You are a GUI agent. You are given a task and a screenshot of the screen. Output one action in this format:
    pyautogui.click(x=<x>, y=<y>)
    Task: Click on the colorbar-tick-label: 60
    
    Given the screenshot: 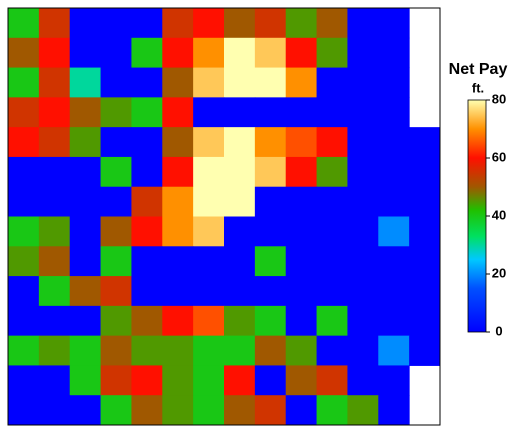 What is the action you would take?
    pyautogui.click(x=499, y=156)
    